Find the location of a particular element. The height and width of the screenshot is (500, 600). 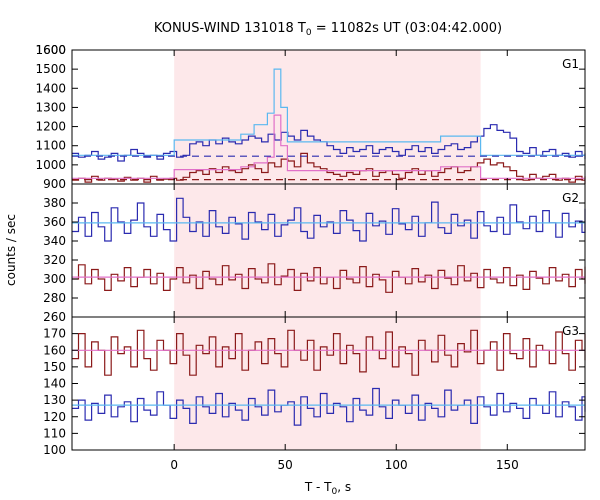

y-tick-label: 120 is located at coordinates (54, 417).